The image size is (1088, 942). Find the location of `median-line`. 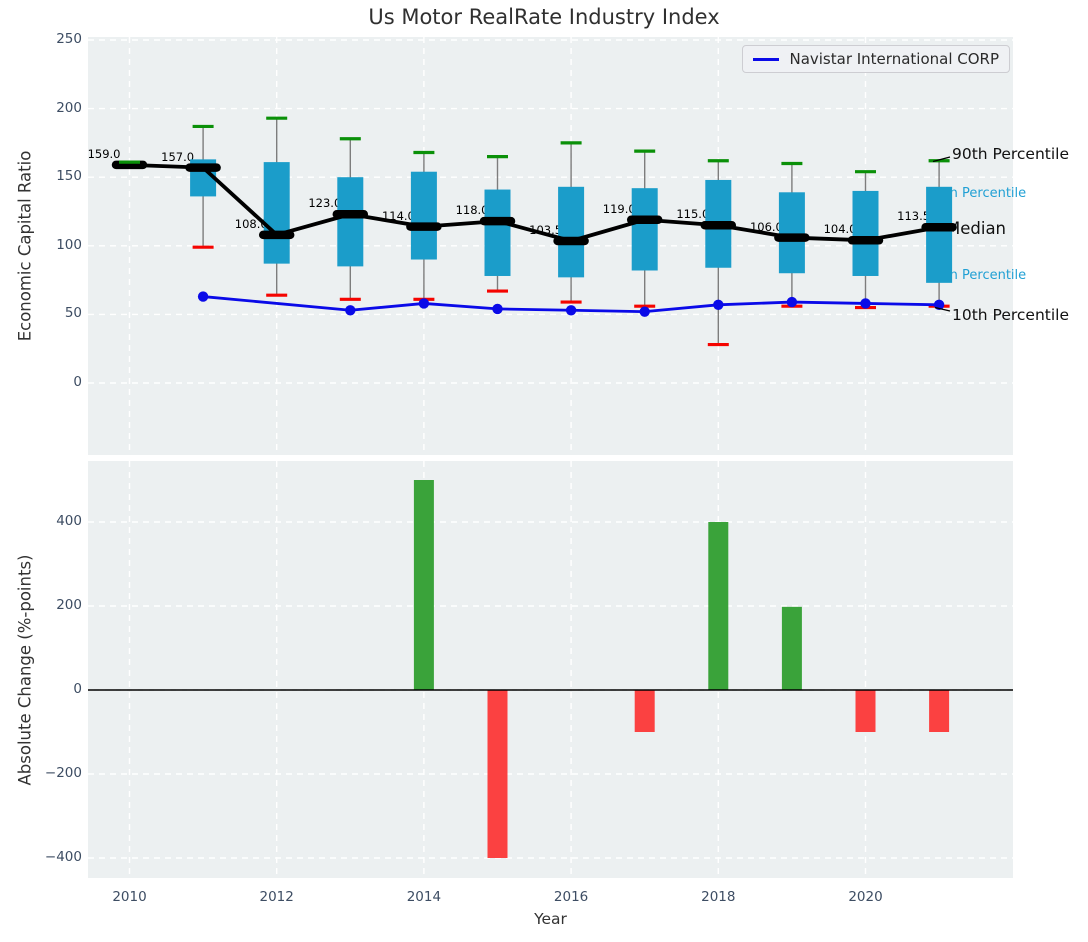

median-line is located at coordinates (534, 202).